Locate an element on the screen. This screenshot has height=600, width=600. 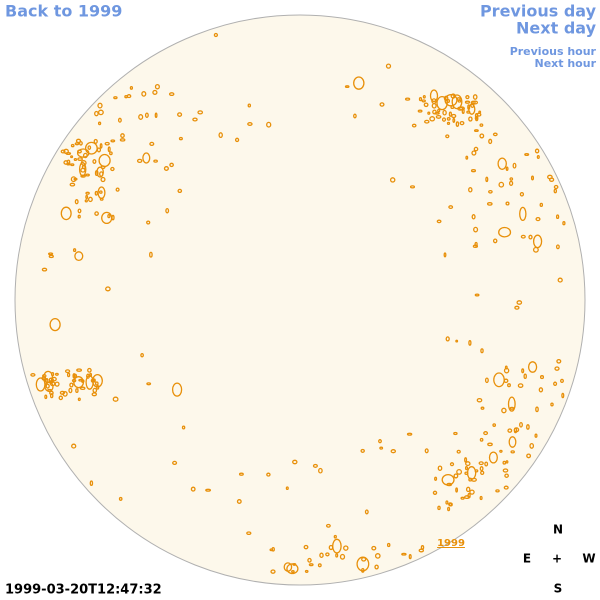
previous-hour-link: Previous hour is located at coordinates (553, 51).